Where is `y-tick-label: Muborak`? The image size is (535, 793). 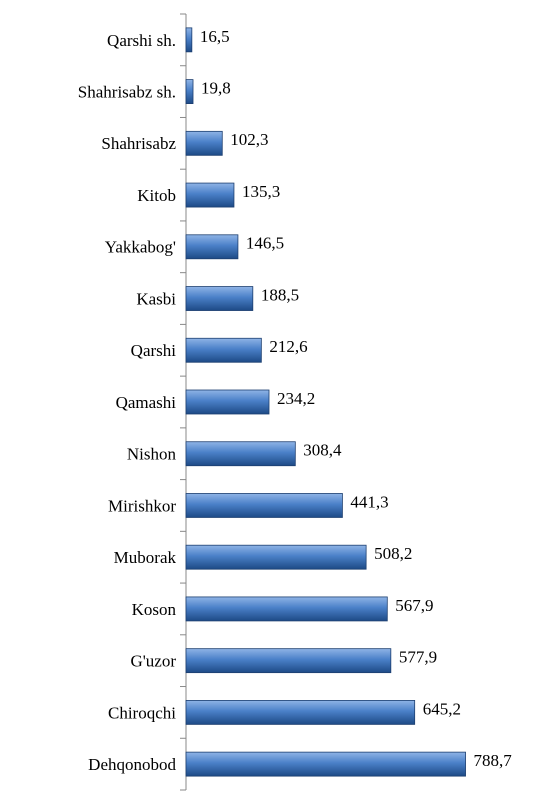
y-tick-label: Muborak is located at coordinates (145, 557).